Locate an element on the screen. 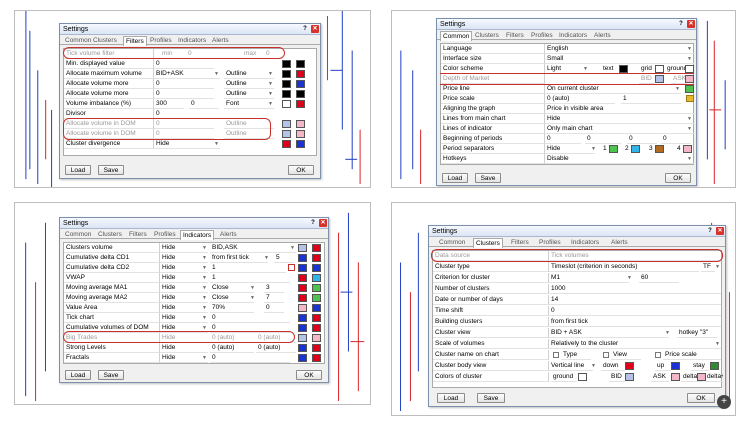 Image resolution: width=750 pixels, height=428 pixels. row-value: Price in visible area is located at coordinates (620, 109).